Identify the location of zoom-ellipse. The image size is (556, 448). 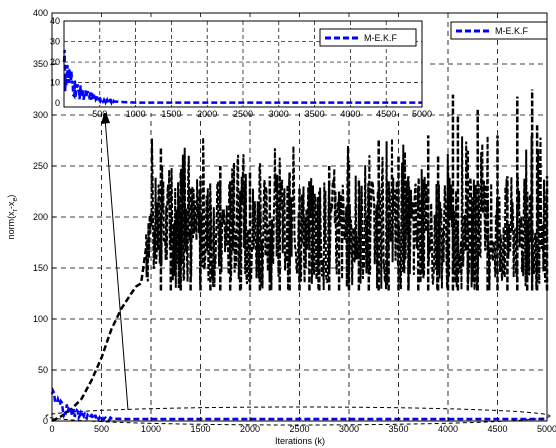
(298, 416).